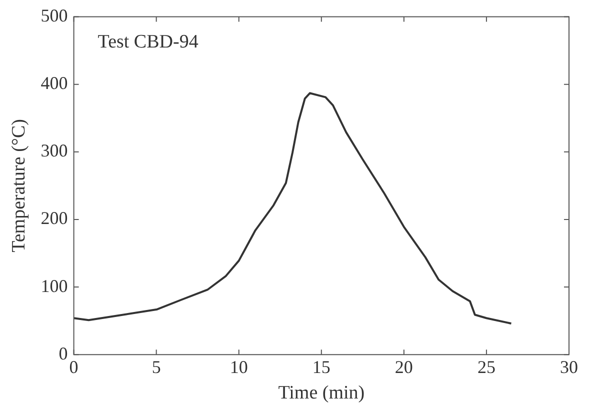 The height and width of the screenshot is (413, 589). What do you see at coordinates (54, 150) in the screenshot?
I see `y-tick-label: 300` at bounding box center [54, 150].